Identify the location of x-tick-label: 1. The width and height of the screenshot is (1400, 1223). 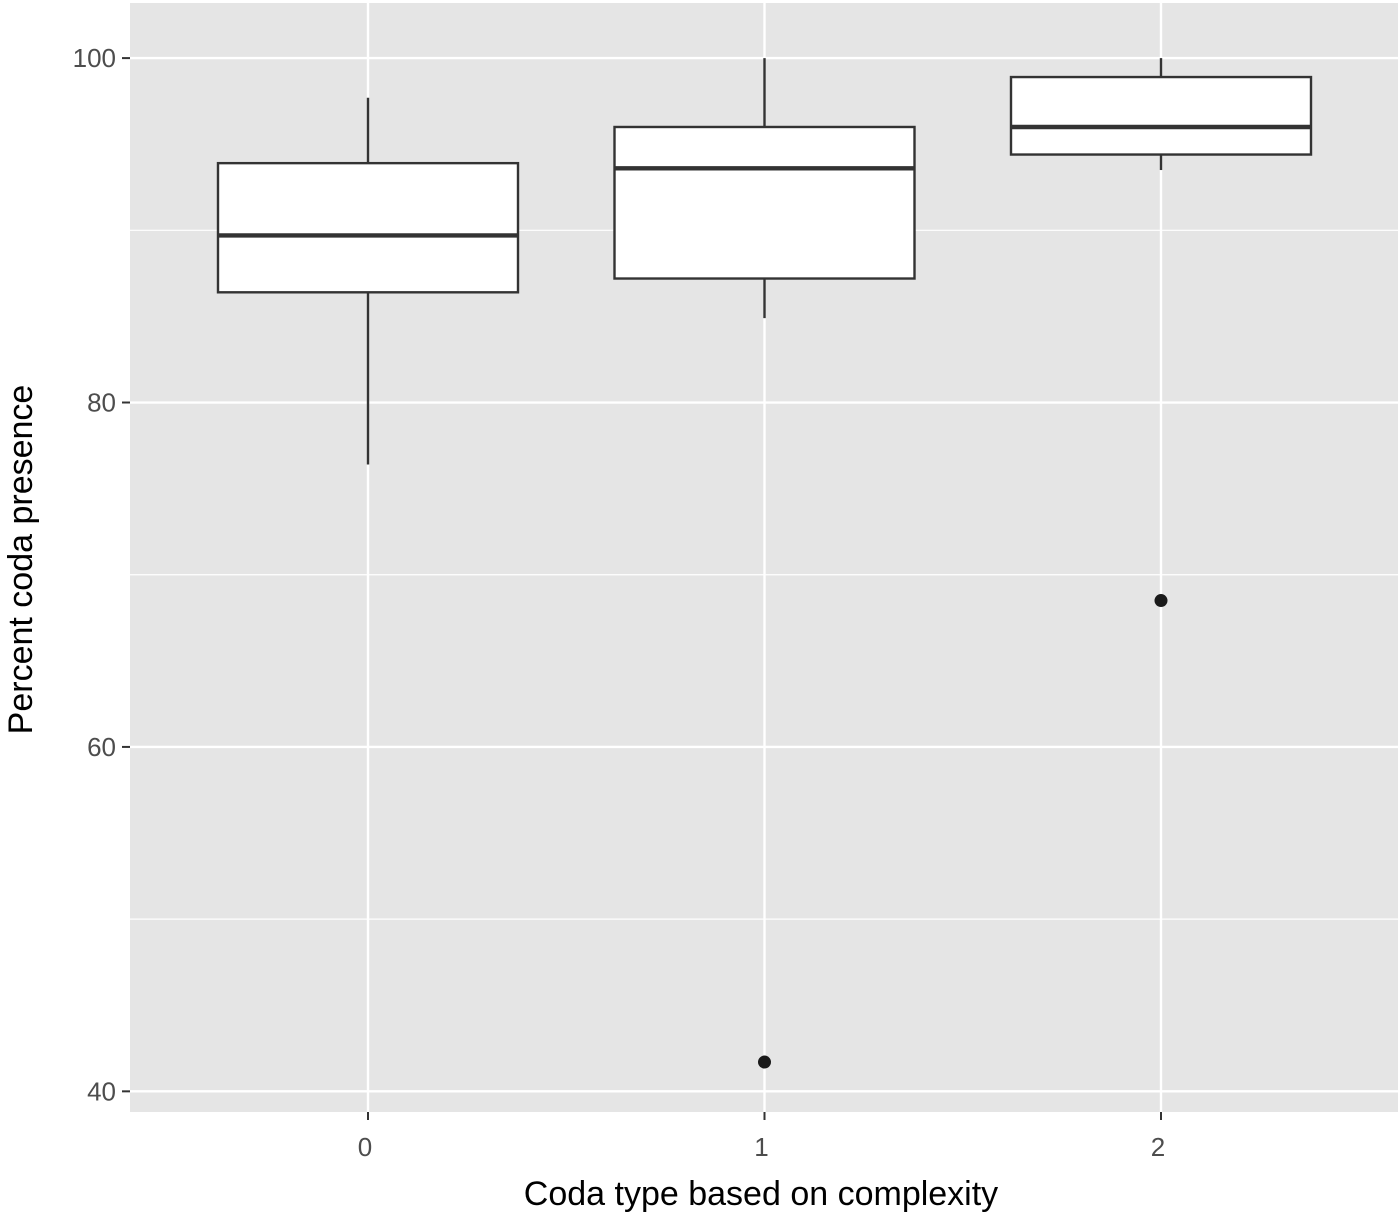
(761, 1147).